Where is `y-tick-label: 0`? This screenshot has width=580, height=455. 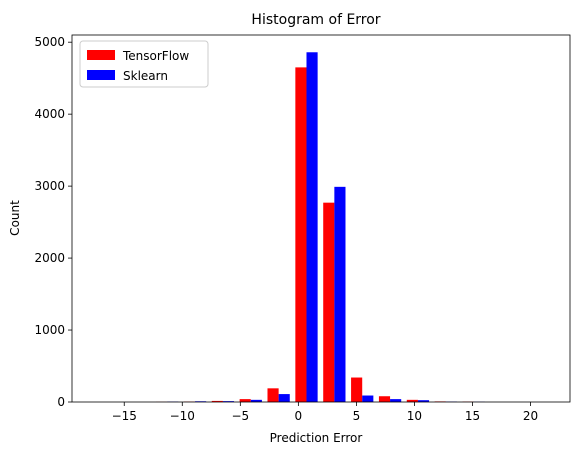
y-tick-label: 0 is located at coordinates (61, 402).